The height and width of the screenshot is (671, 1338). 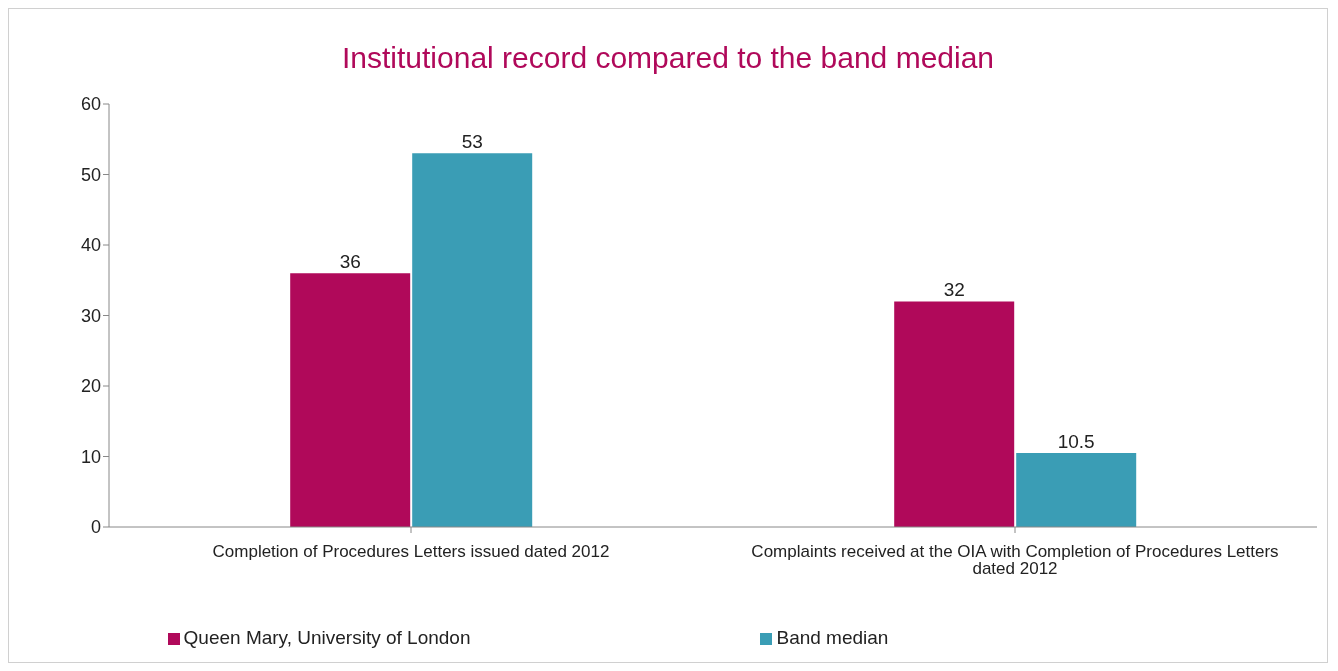 What do you see at coordinates (90, 315) in the screenshot?
I see `y-tick-label: 30` at bounding box center [90, 315].